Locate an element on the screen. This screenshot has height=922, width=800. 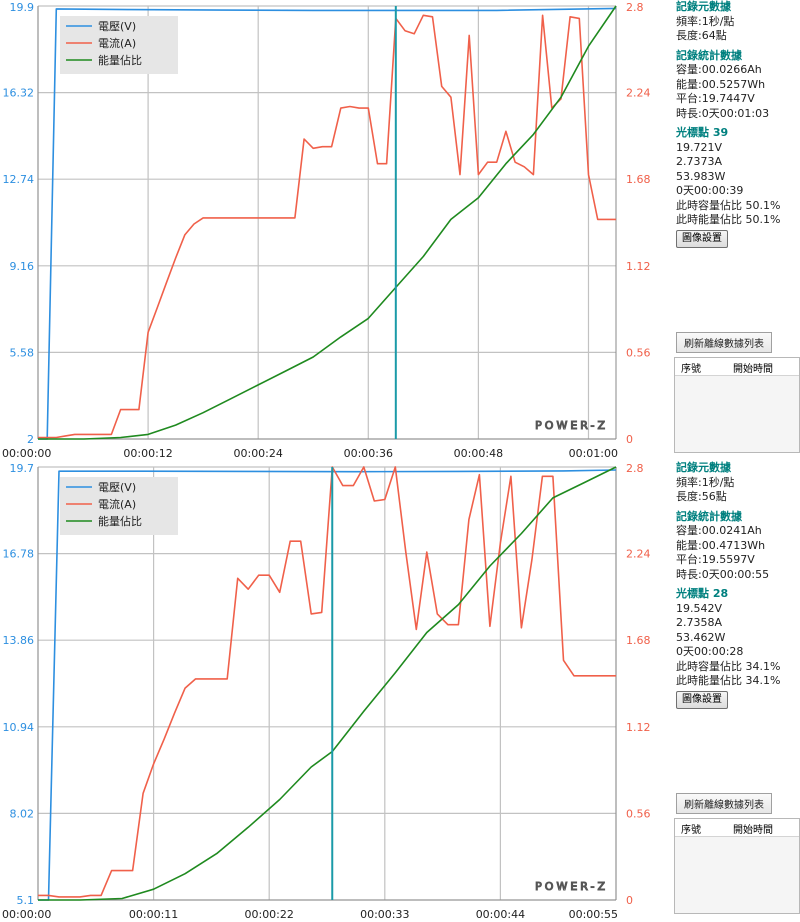
y-left-tick-label: 5.58 is located at coordinates (22, 352).